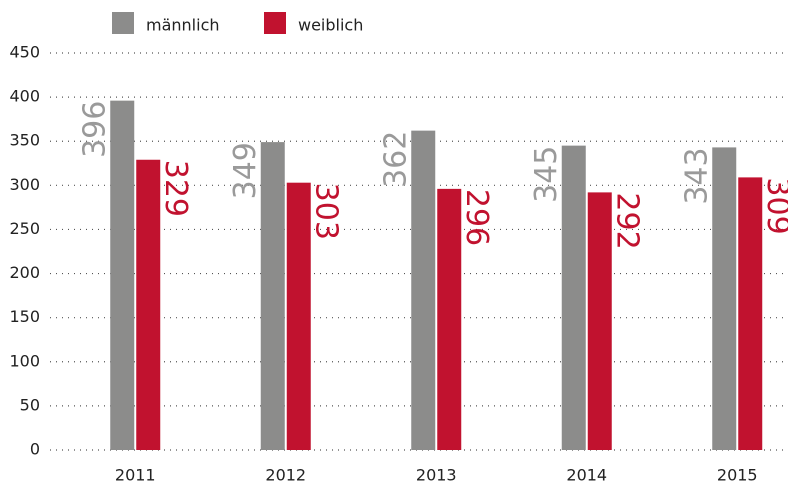  I want to click on value-label: 296, so click(476, 217).